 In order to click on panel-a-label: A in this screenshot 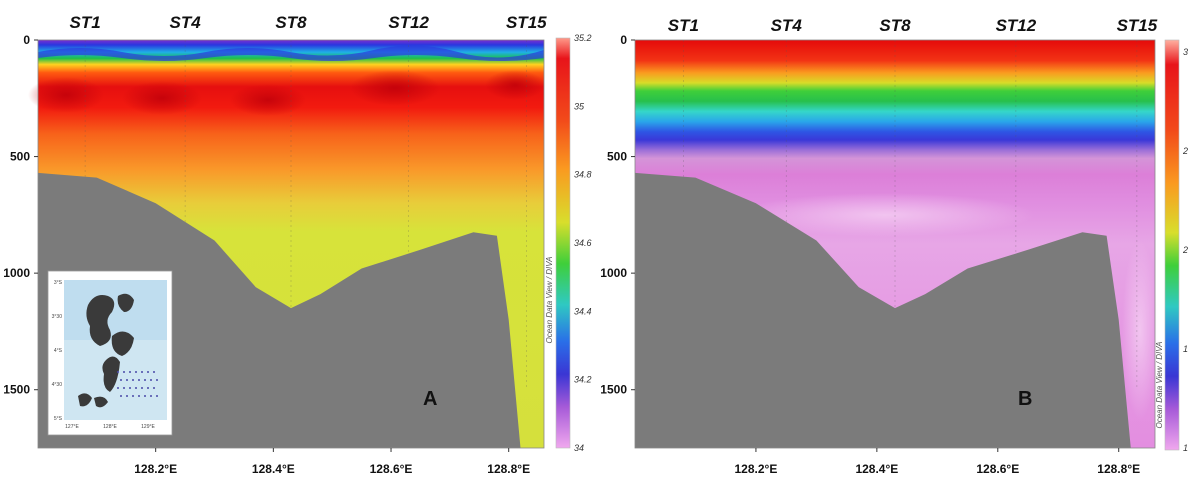, I will do `click(430, 399)`.